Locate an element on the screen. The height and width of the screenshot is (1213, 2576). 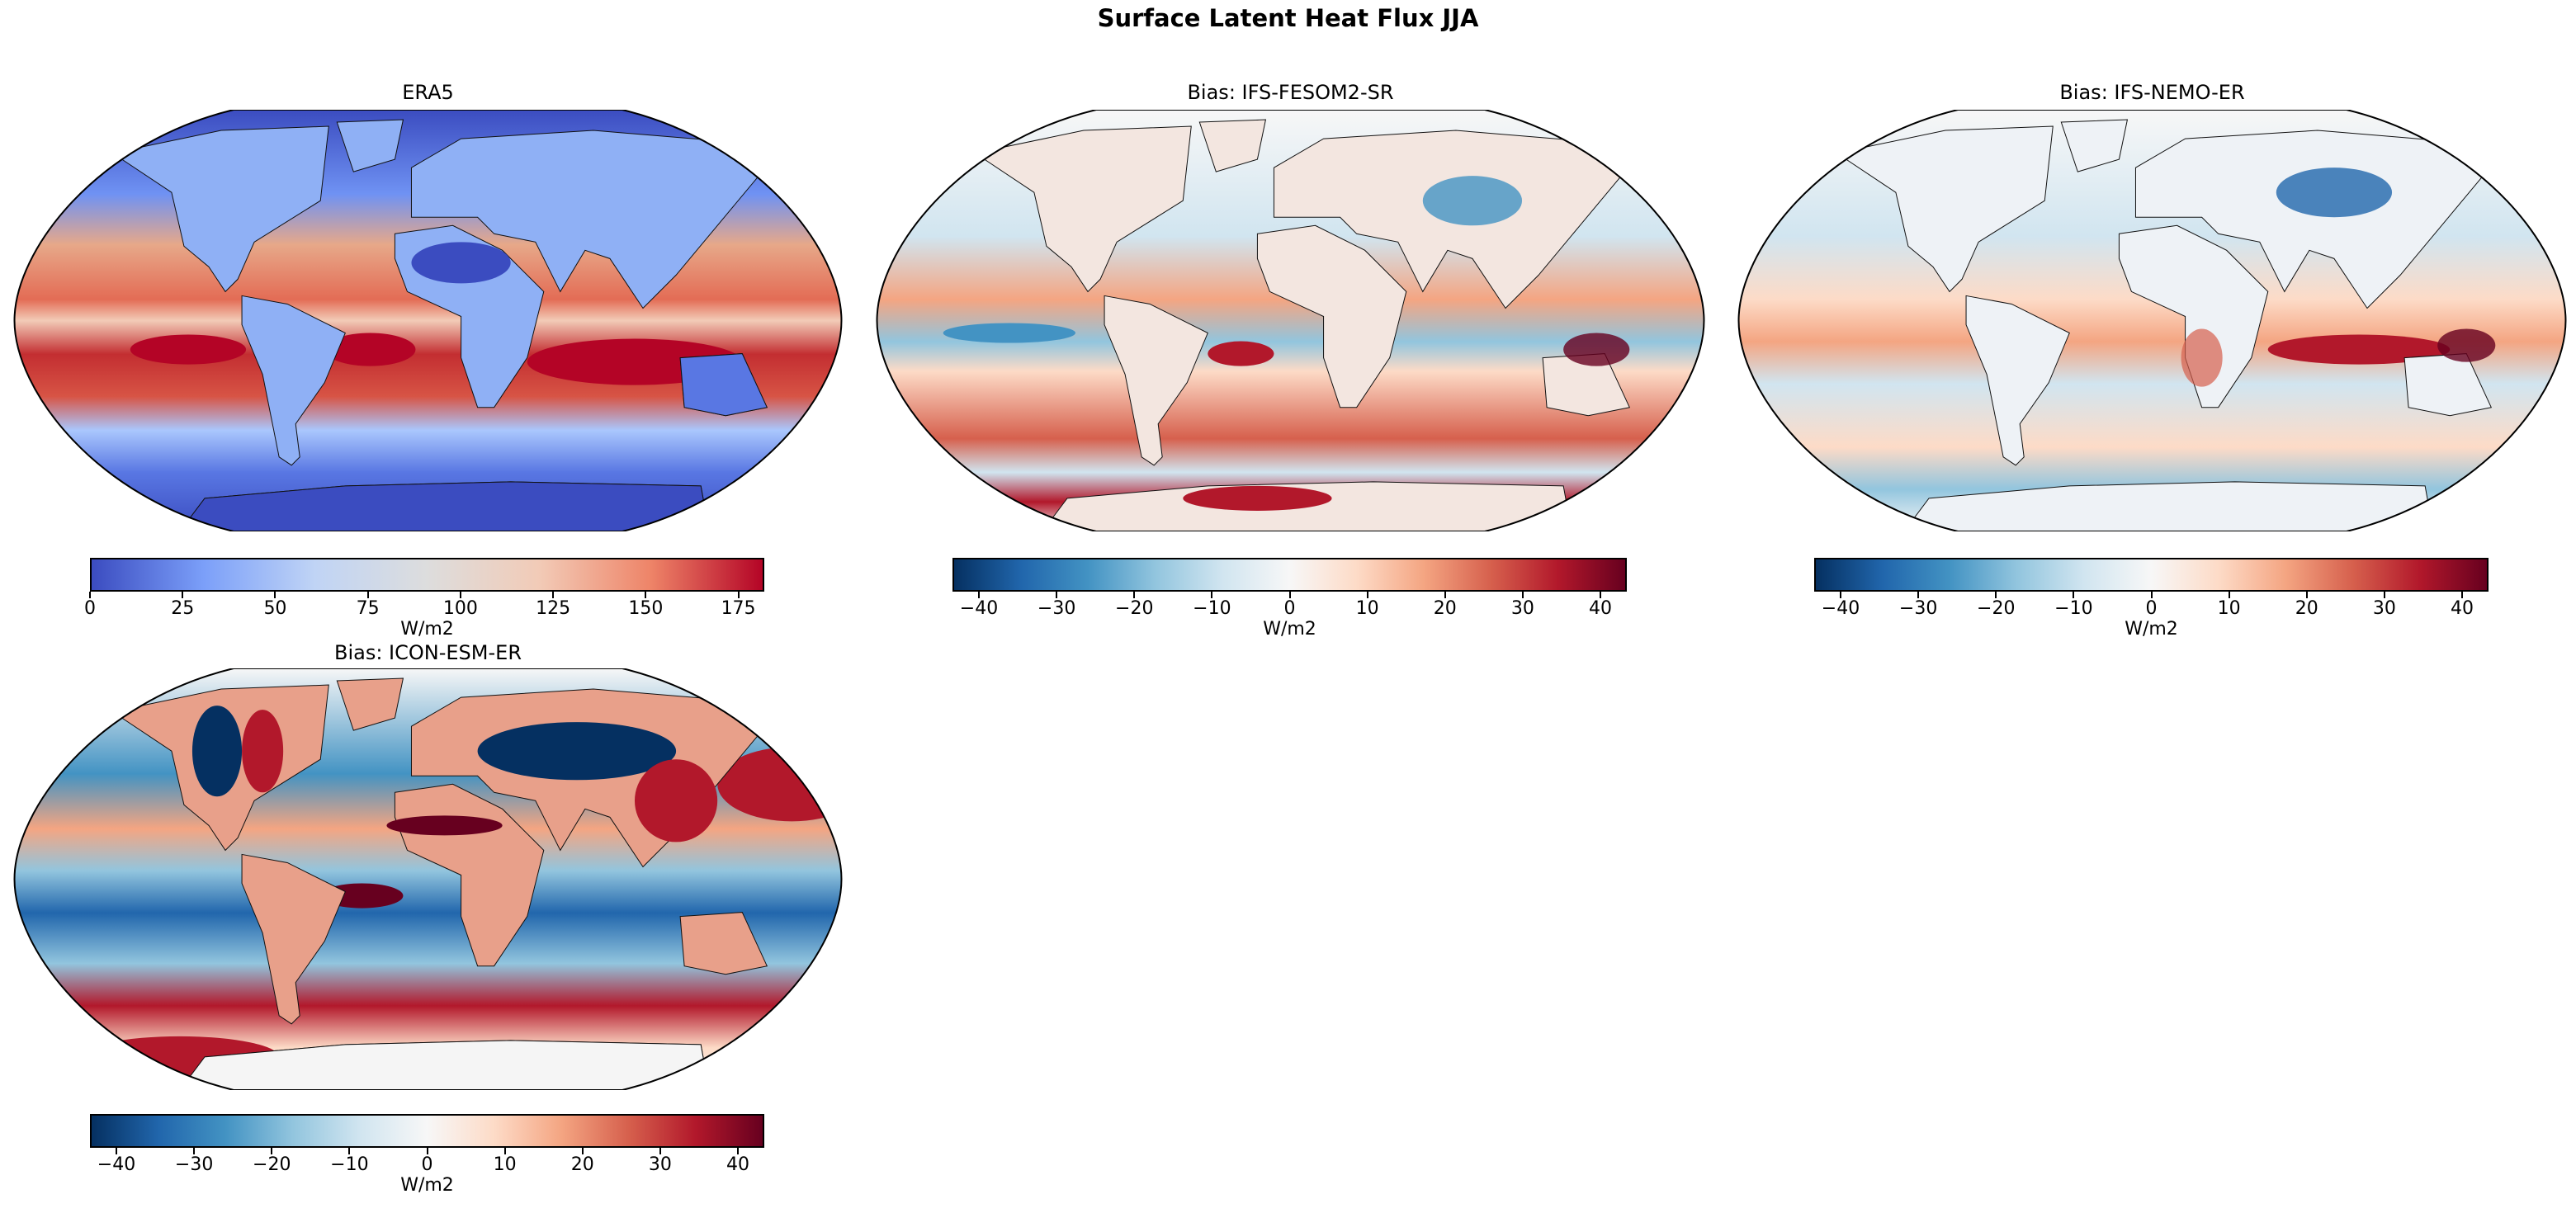
colorbar-tick-label: 25 is located at coordinates (183, 608).